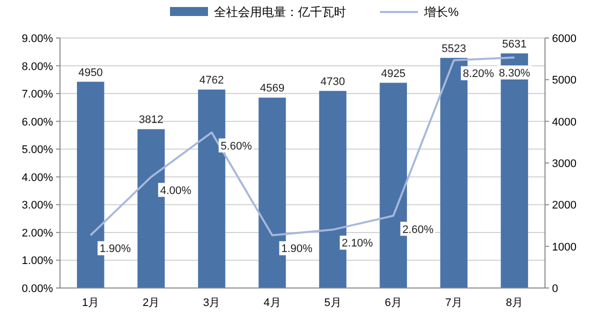 This screenshot has height=320, width=600. I want to click on legend-label: 全社会用电量：亿千瓦时, so click(280, 12).